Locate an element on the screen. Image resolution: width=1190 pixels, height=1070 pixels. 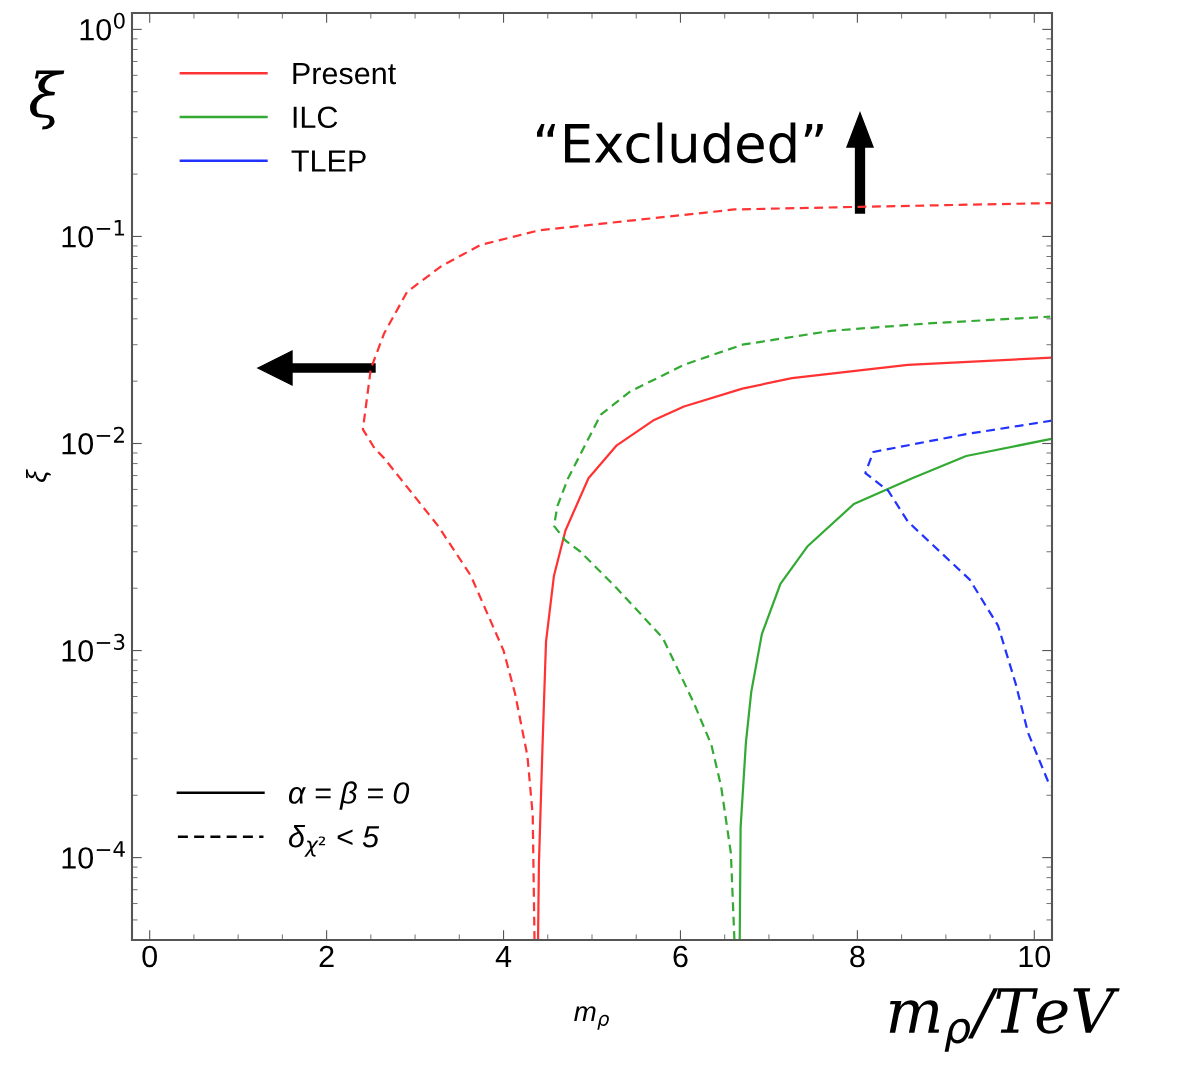
legend-label: ILC is located at coordinates (315, 117).